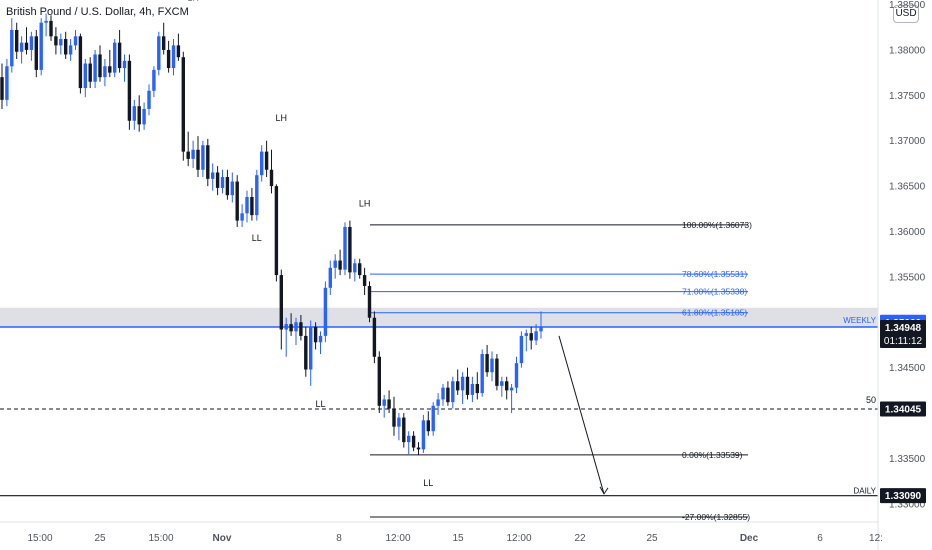 This screenshot has width=932, height=550. Describe the element at coordinates (907, 459) in the screenshot. I see `y-tick-10: 1.33500` at that location.